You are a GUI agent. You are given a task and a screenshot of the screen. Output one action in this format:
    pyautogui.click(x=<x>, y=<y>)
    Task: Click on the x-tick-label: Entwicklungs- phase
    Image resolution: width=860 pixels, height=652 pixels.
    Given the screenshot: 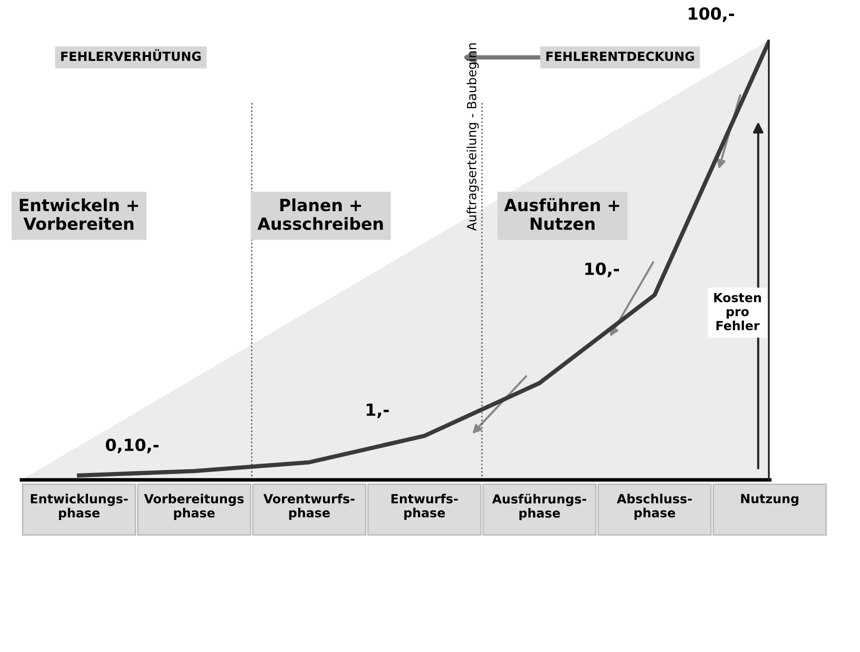 What is the action you would take?
    pyautogui.click(x=79, y=507)
    